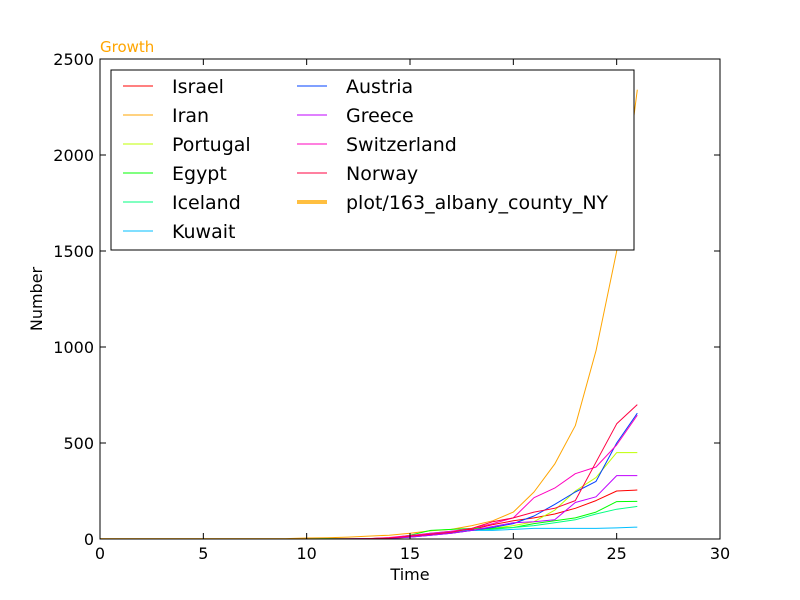 The width and height of the screenshot is (800, 600). What do you see at coordinates (401, 145) in the screenshot?
I see `legend-label-8: Switzerland` at bounding box center [401, 145].